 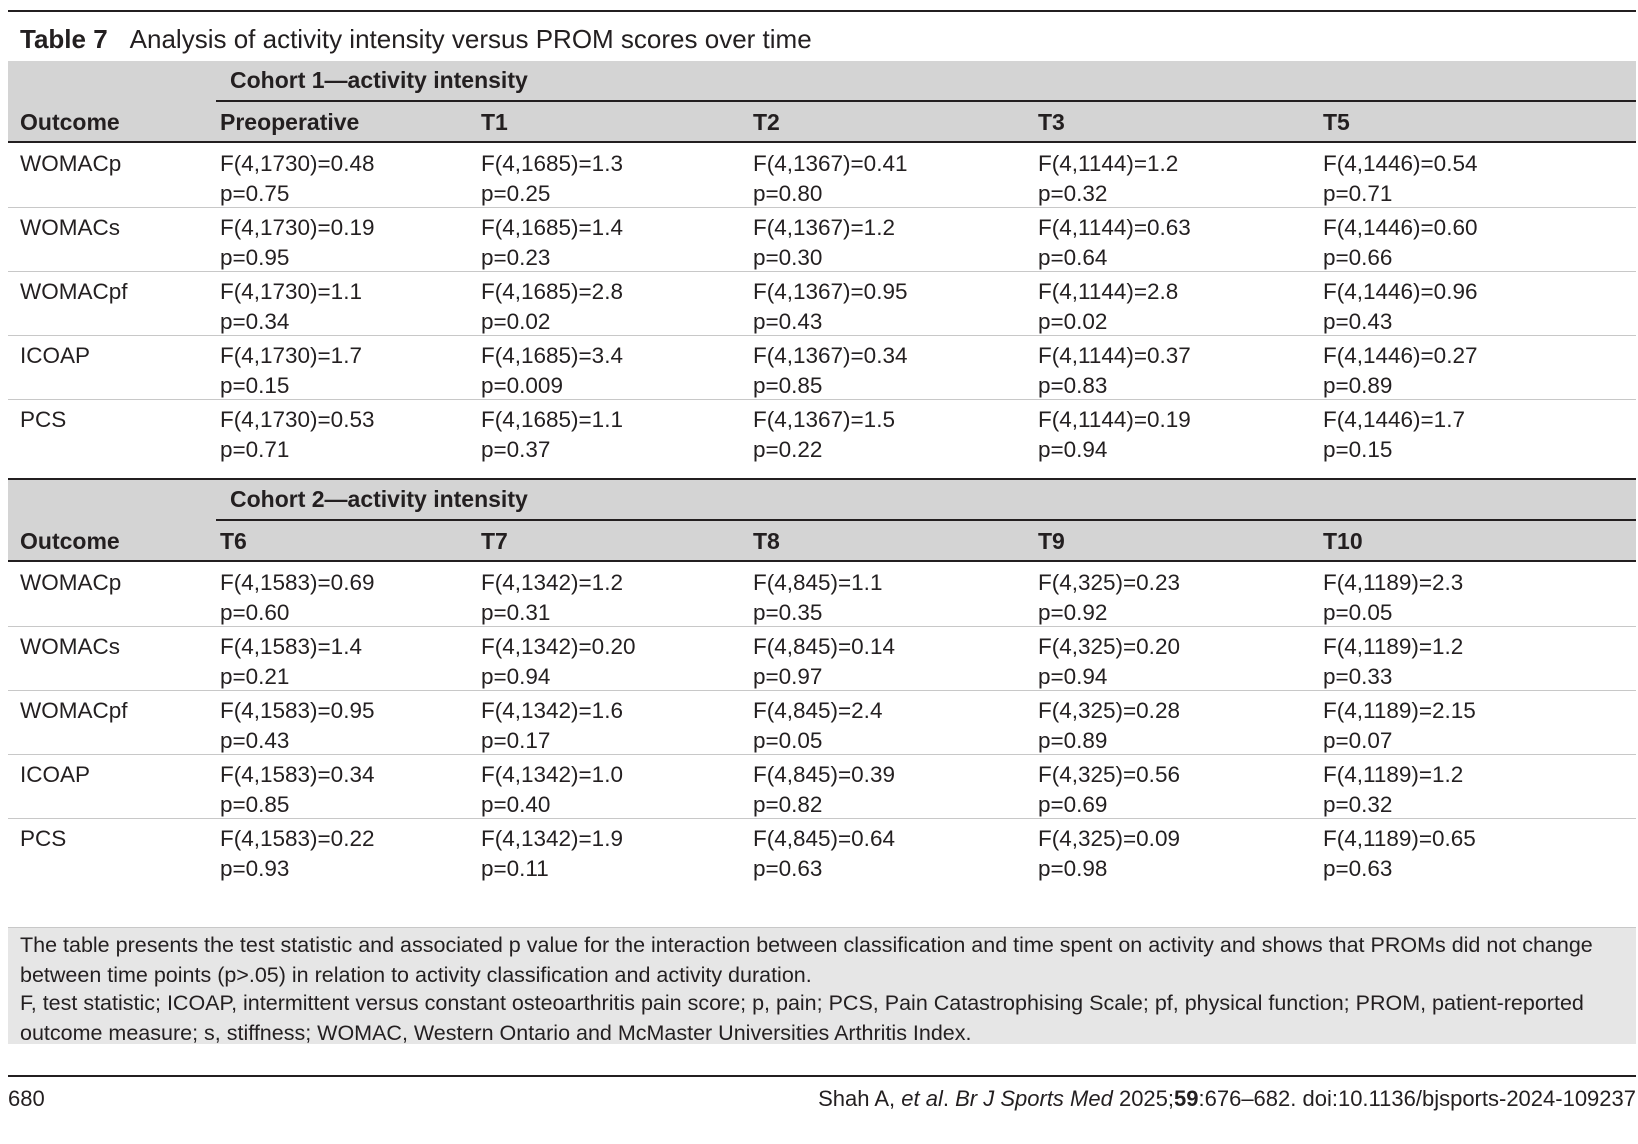 What do you see at coordinates (1400, 291) in the screenshot?
I see `f-statistic: F(4,1446)=0.96` at bounding box center [1400, 291].